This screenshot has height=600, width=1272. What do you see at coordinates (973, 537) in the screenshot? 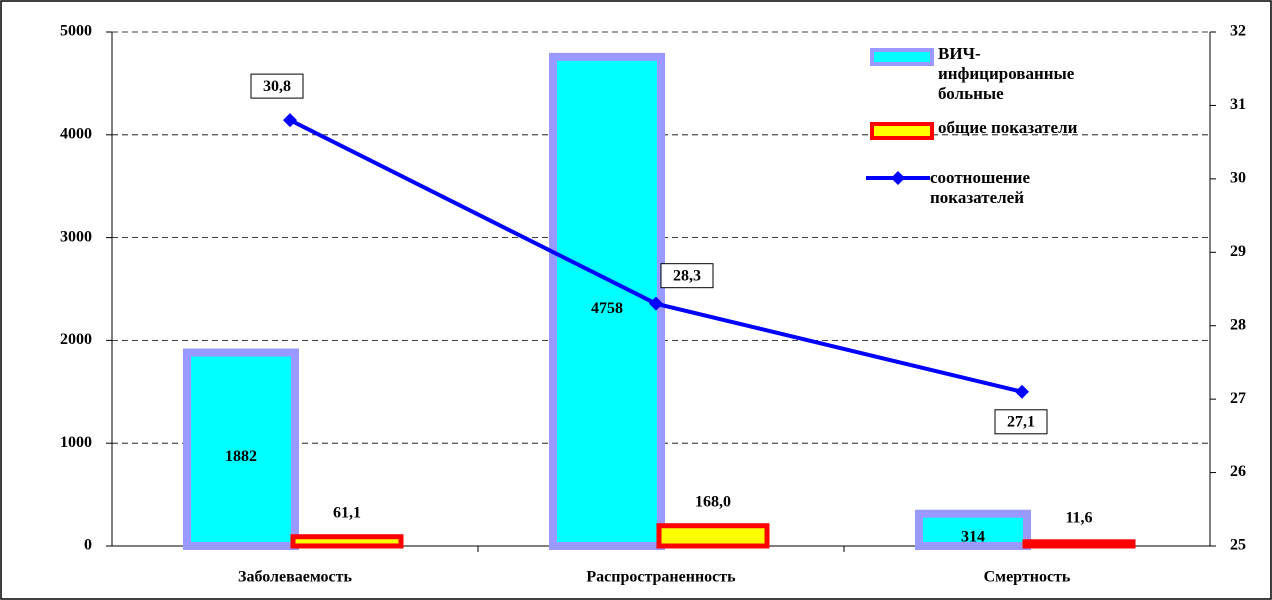
I see `data-label: 314` at bounding box center [973, 537].